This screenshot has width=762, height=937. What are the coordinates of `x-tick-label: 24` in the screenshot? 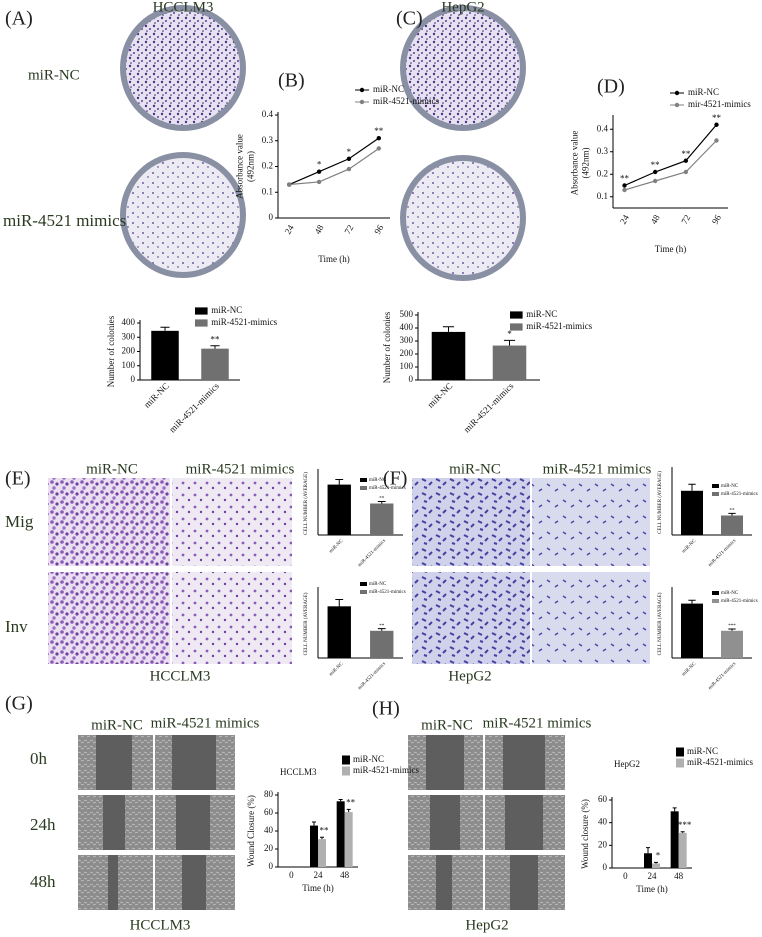 It's located at (289, 229).